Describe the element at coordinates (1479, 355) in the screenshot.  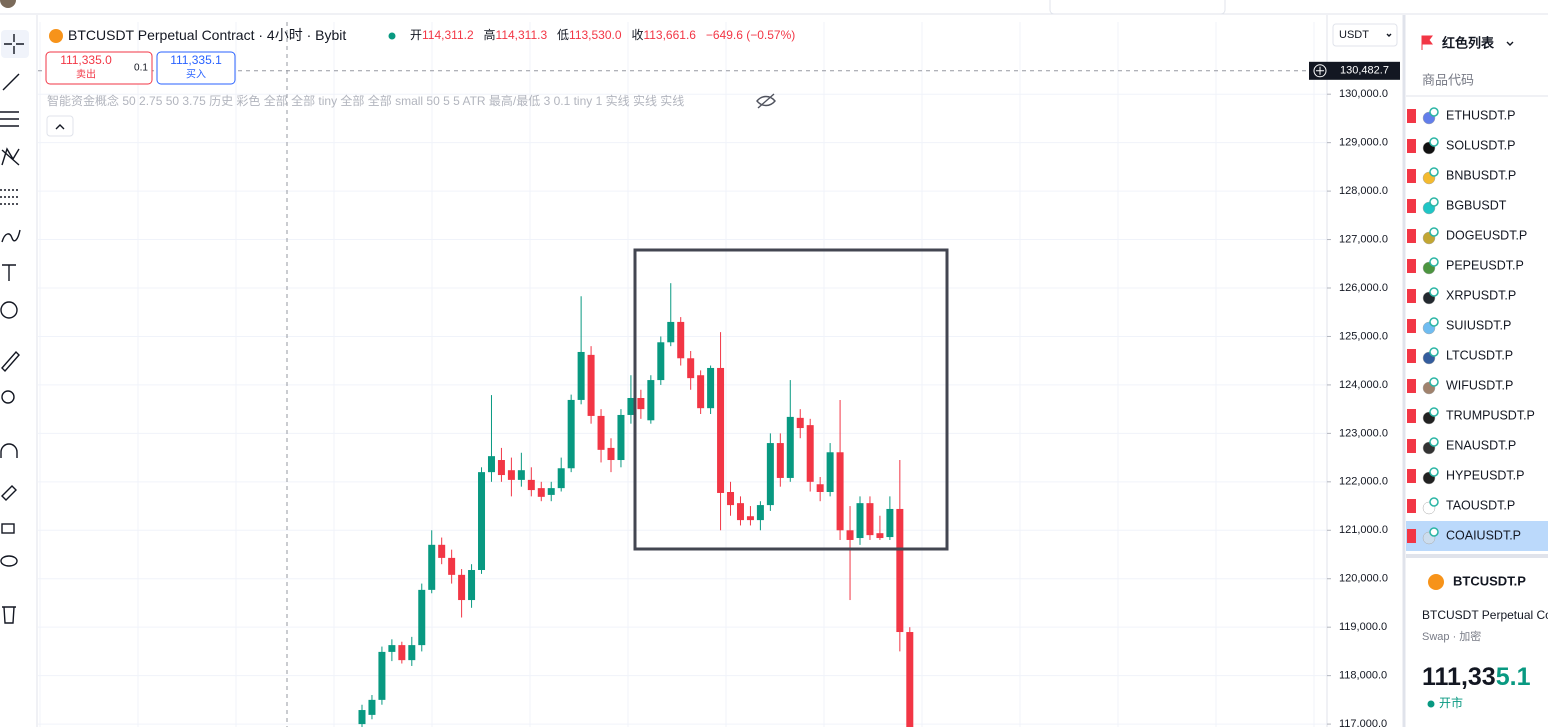
I see `watchlist-symbol: LTCUSDT.P` at that location.